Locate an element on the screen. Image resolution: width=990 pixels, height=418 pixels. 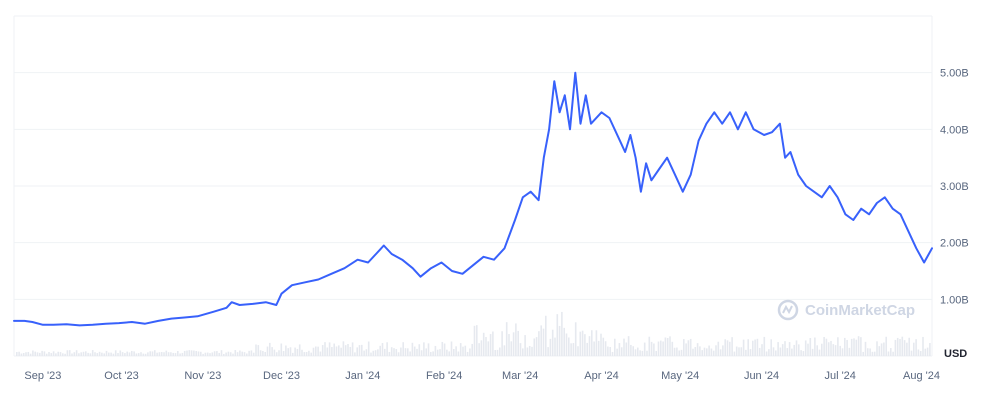
x-tick-label: Dec '23 is located at coordinates (281, 376).